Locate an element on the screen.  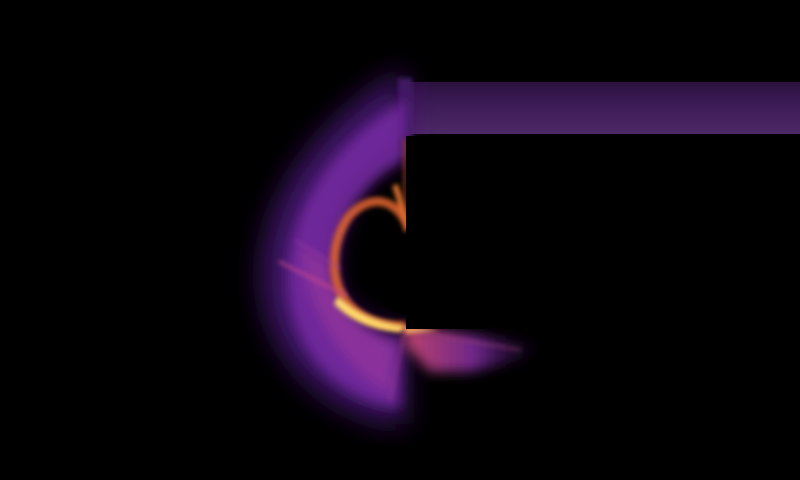
purple-shell is located at coordinates (346, 254).